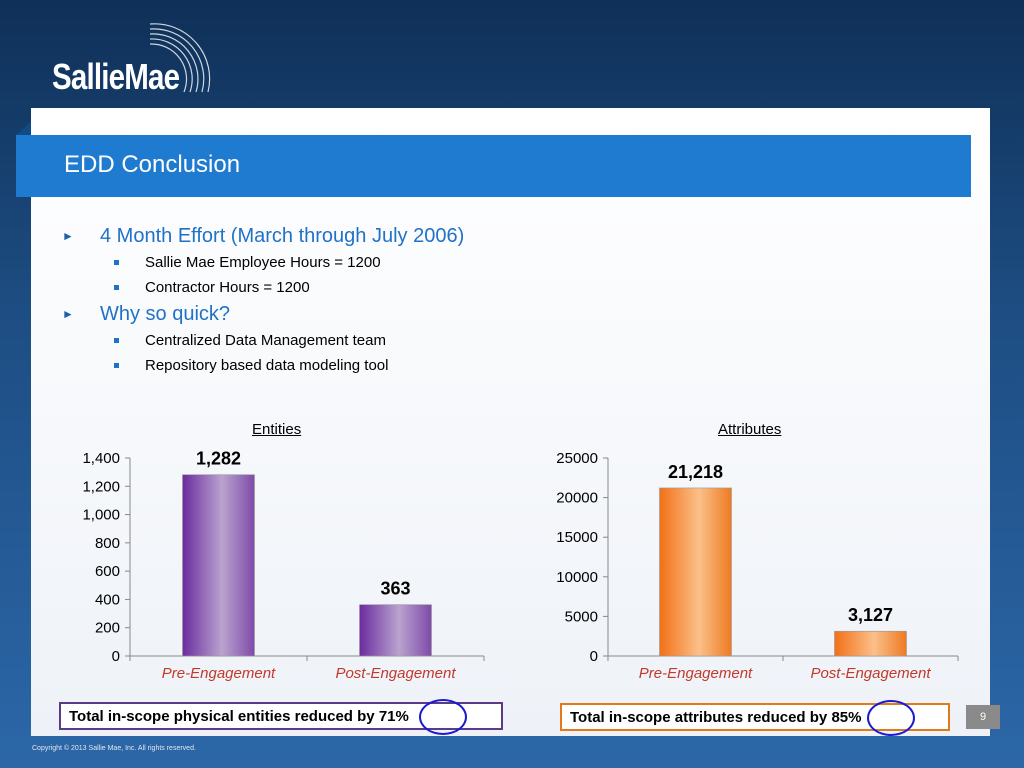 This screenshot has height=768, width=1024. I want to click on y-tick-label: 1,000, so click(101, 515).